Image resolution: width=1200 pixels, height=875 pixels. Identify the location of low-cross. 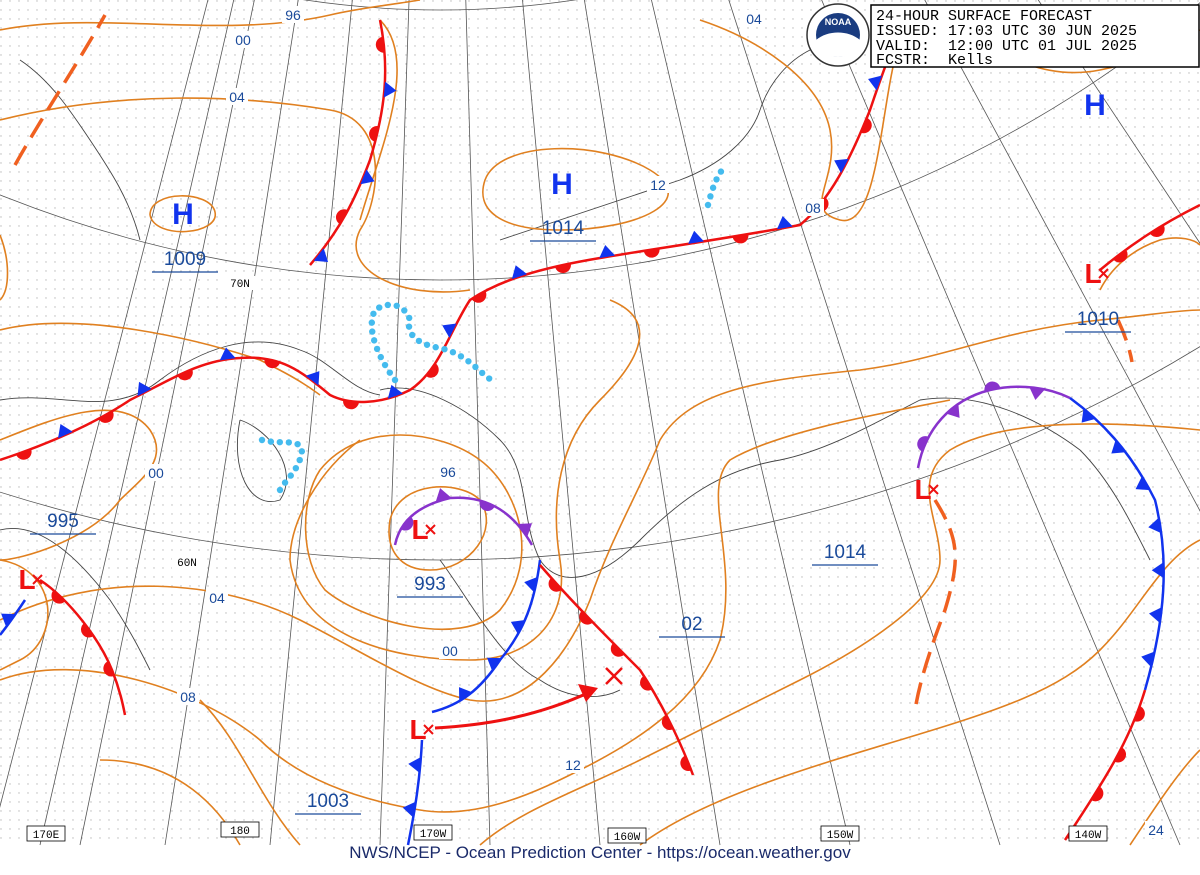
(933, 489).